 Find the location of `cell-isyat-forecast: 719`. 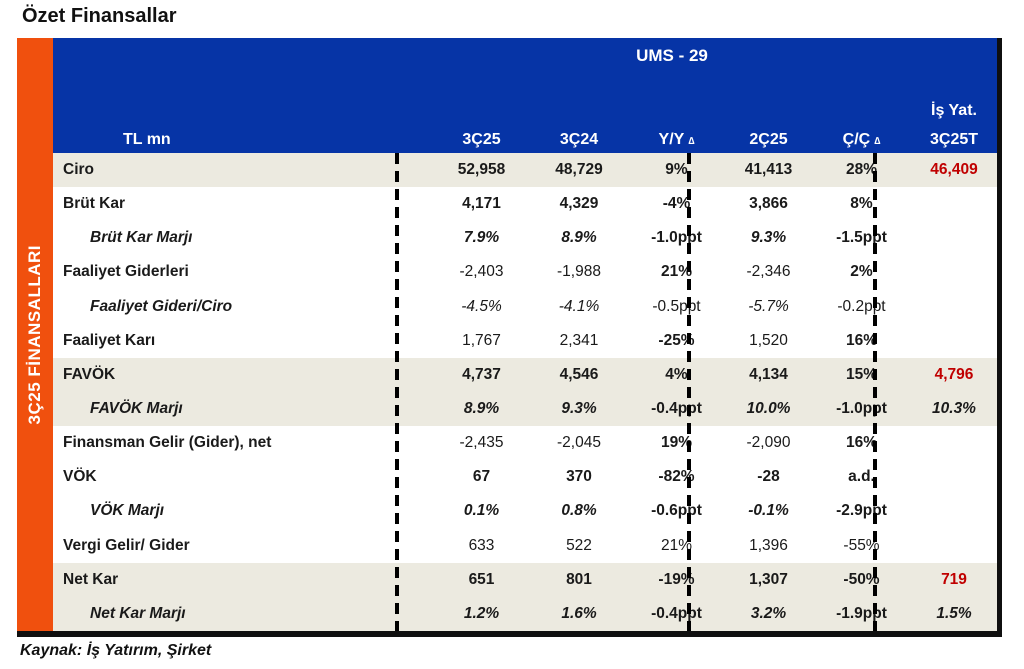

cell-isyat-forecast: 719 is located at coordinates (954, 579).